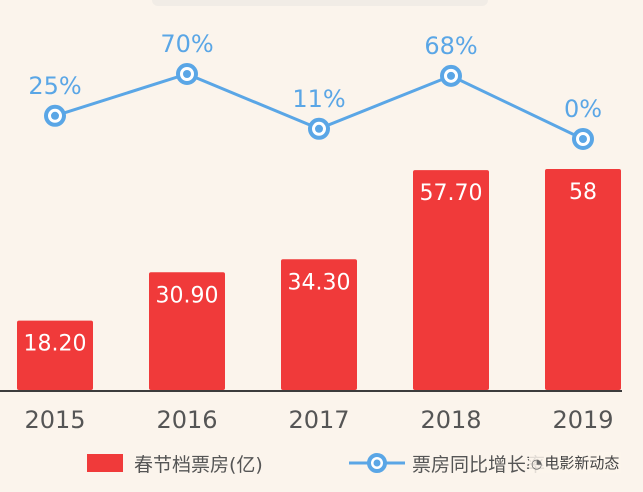 The height and width of the screenshot is (492, 643). I want to click on x-tick-label: 2017, so click(318, 420).